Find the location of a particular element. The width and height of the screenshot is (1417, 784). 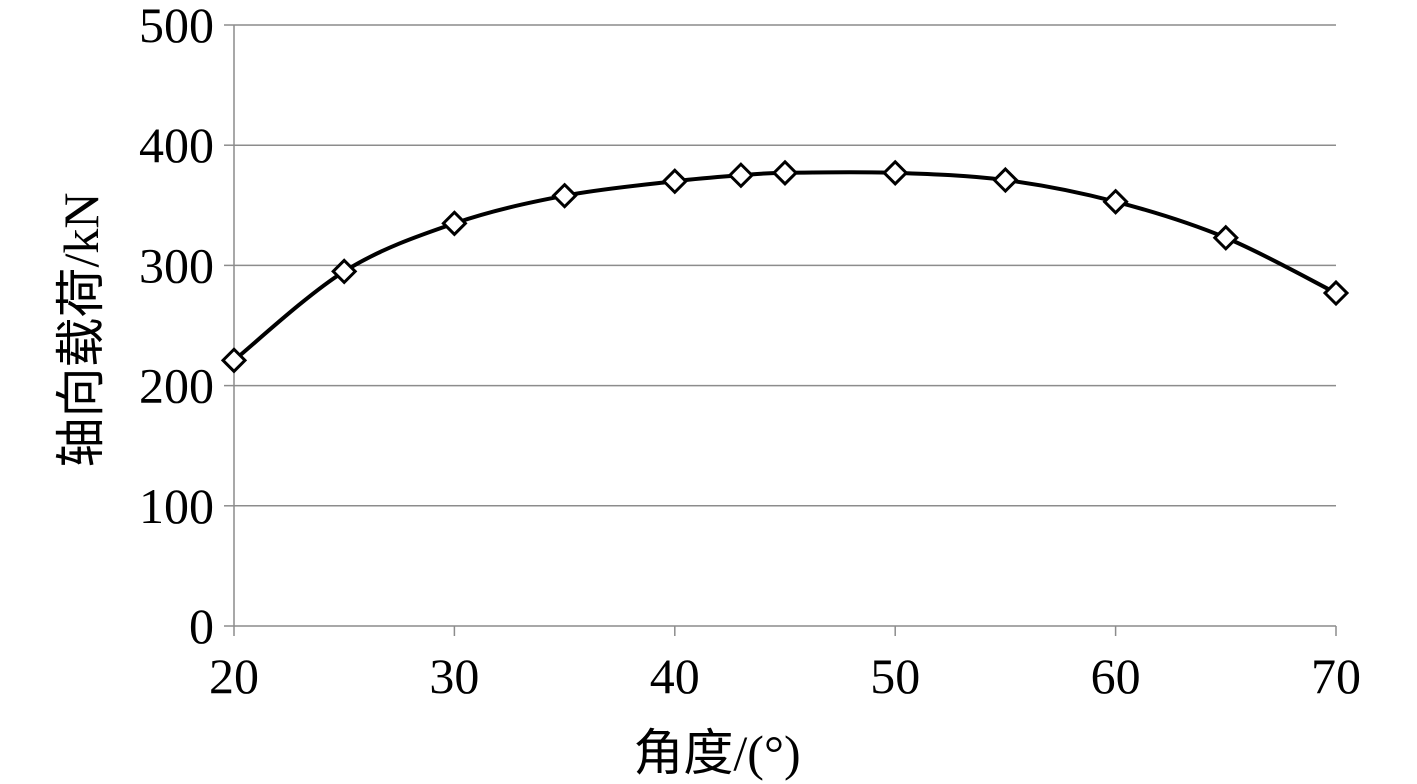

y-tick-labels: 0 100 200 300 400 500 is located at coordinates (176, 327).